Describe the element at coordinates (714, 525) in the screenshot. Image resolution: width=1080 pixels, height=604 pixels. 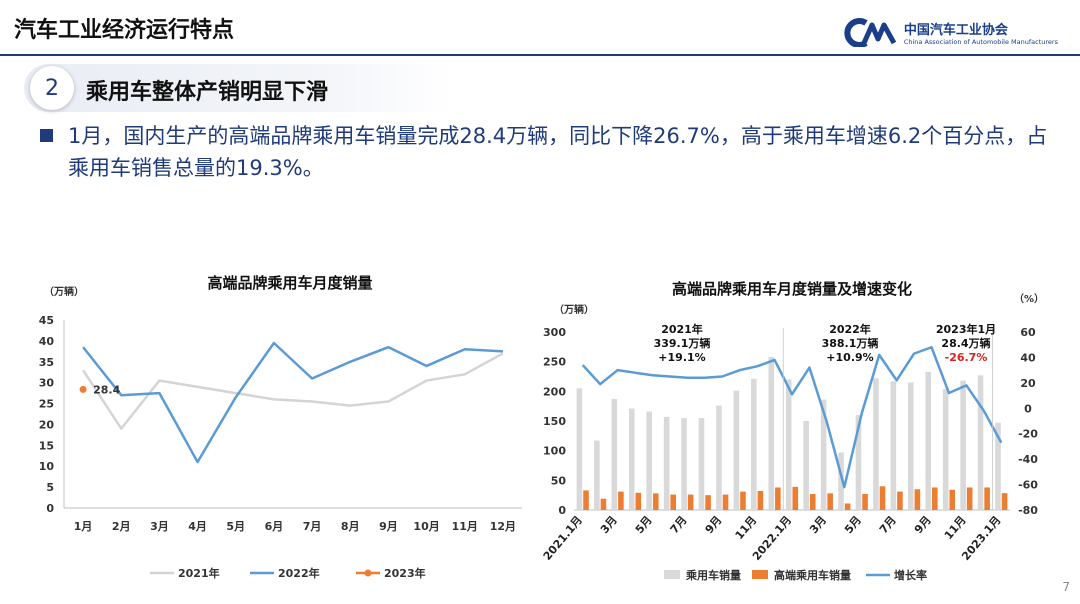
I see `x-tick-label: 9月` at that location.